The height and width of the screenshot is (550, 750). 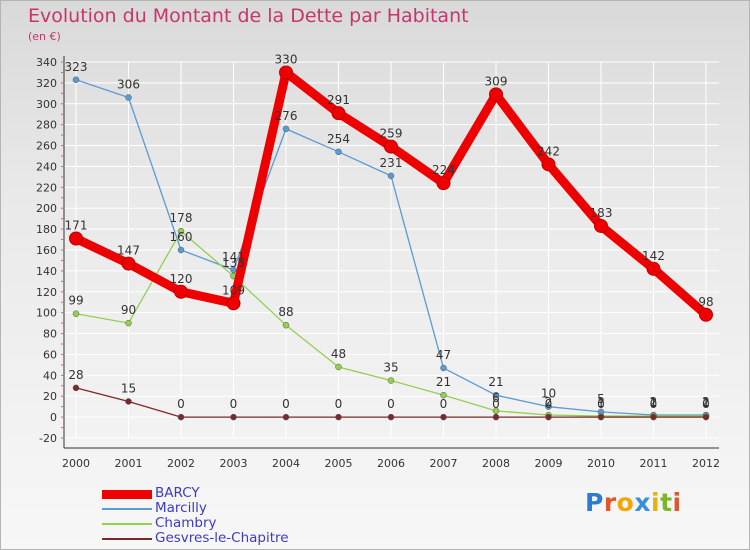 I want to click on y-tick-label: 340, so click(x=46, y=62).